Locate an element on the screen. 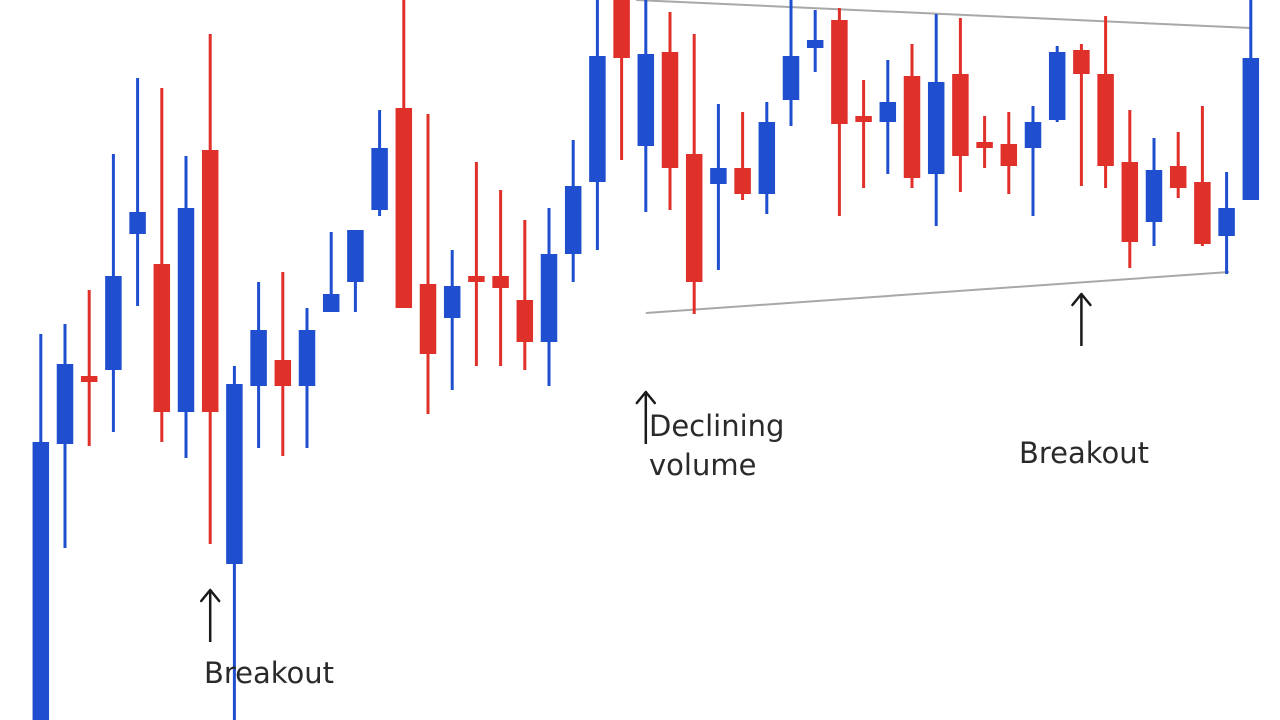 This screenshot has width=1280, height=720. annotation-breakout-left: Breakout is located at coordinates (269, 673).